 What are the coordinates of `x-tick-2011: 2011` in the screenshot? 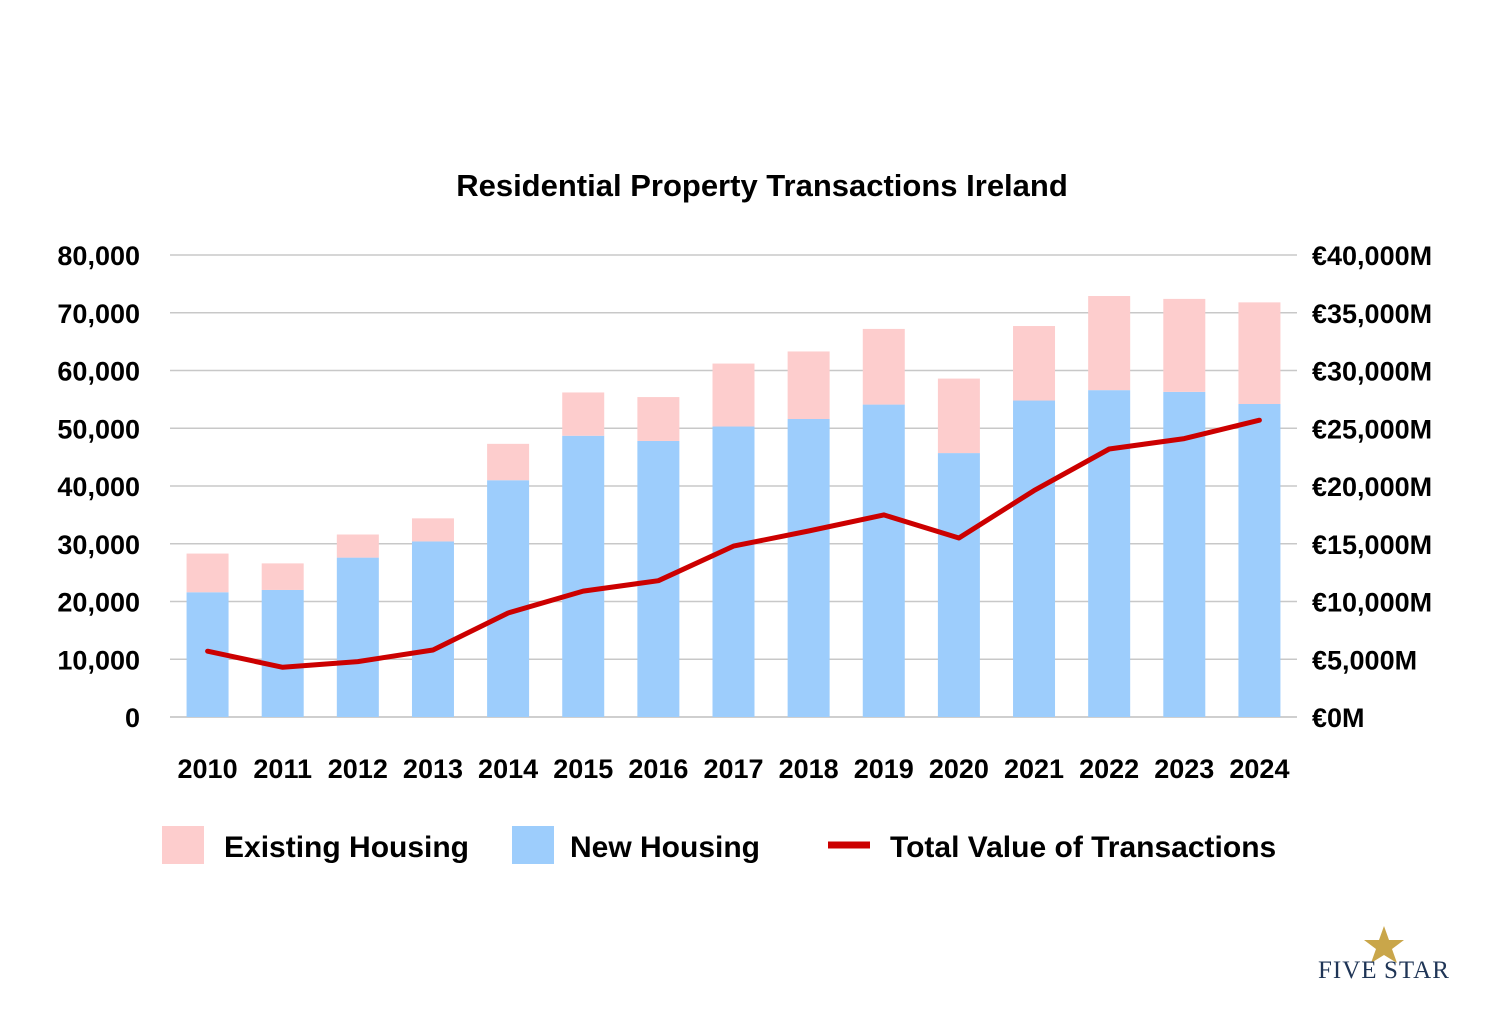 It's located at (282, 769).